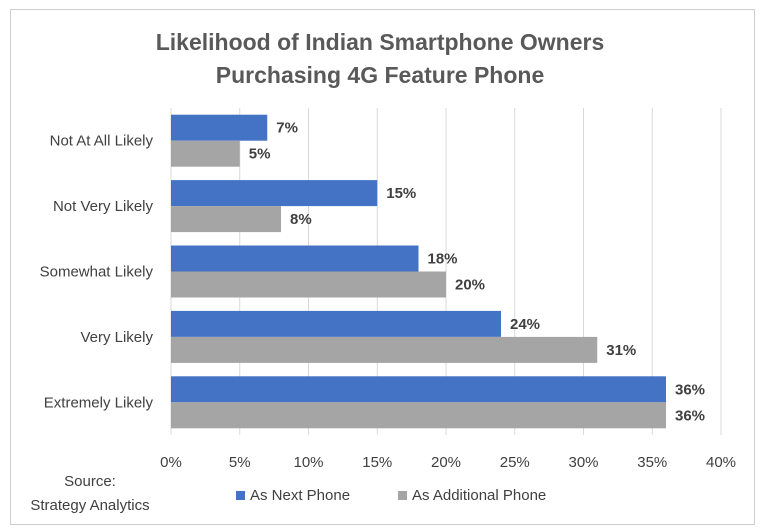  What do you see at coordinates (721, 462) in the screenshot?
I see `x-tick-label: 40%` at bounding box center [721, 462].